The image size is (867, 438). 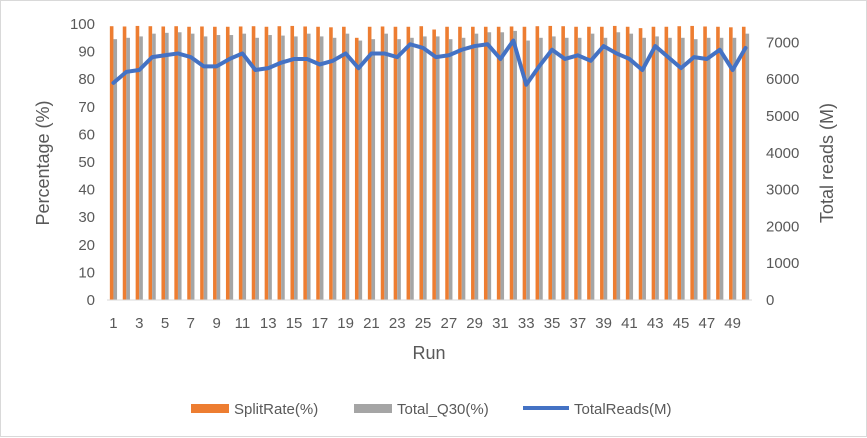 I want to click on x-tick-label: 27, so click(x=449, y=323).